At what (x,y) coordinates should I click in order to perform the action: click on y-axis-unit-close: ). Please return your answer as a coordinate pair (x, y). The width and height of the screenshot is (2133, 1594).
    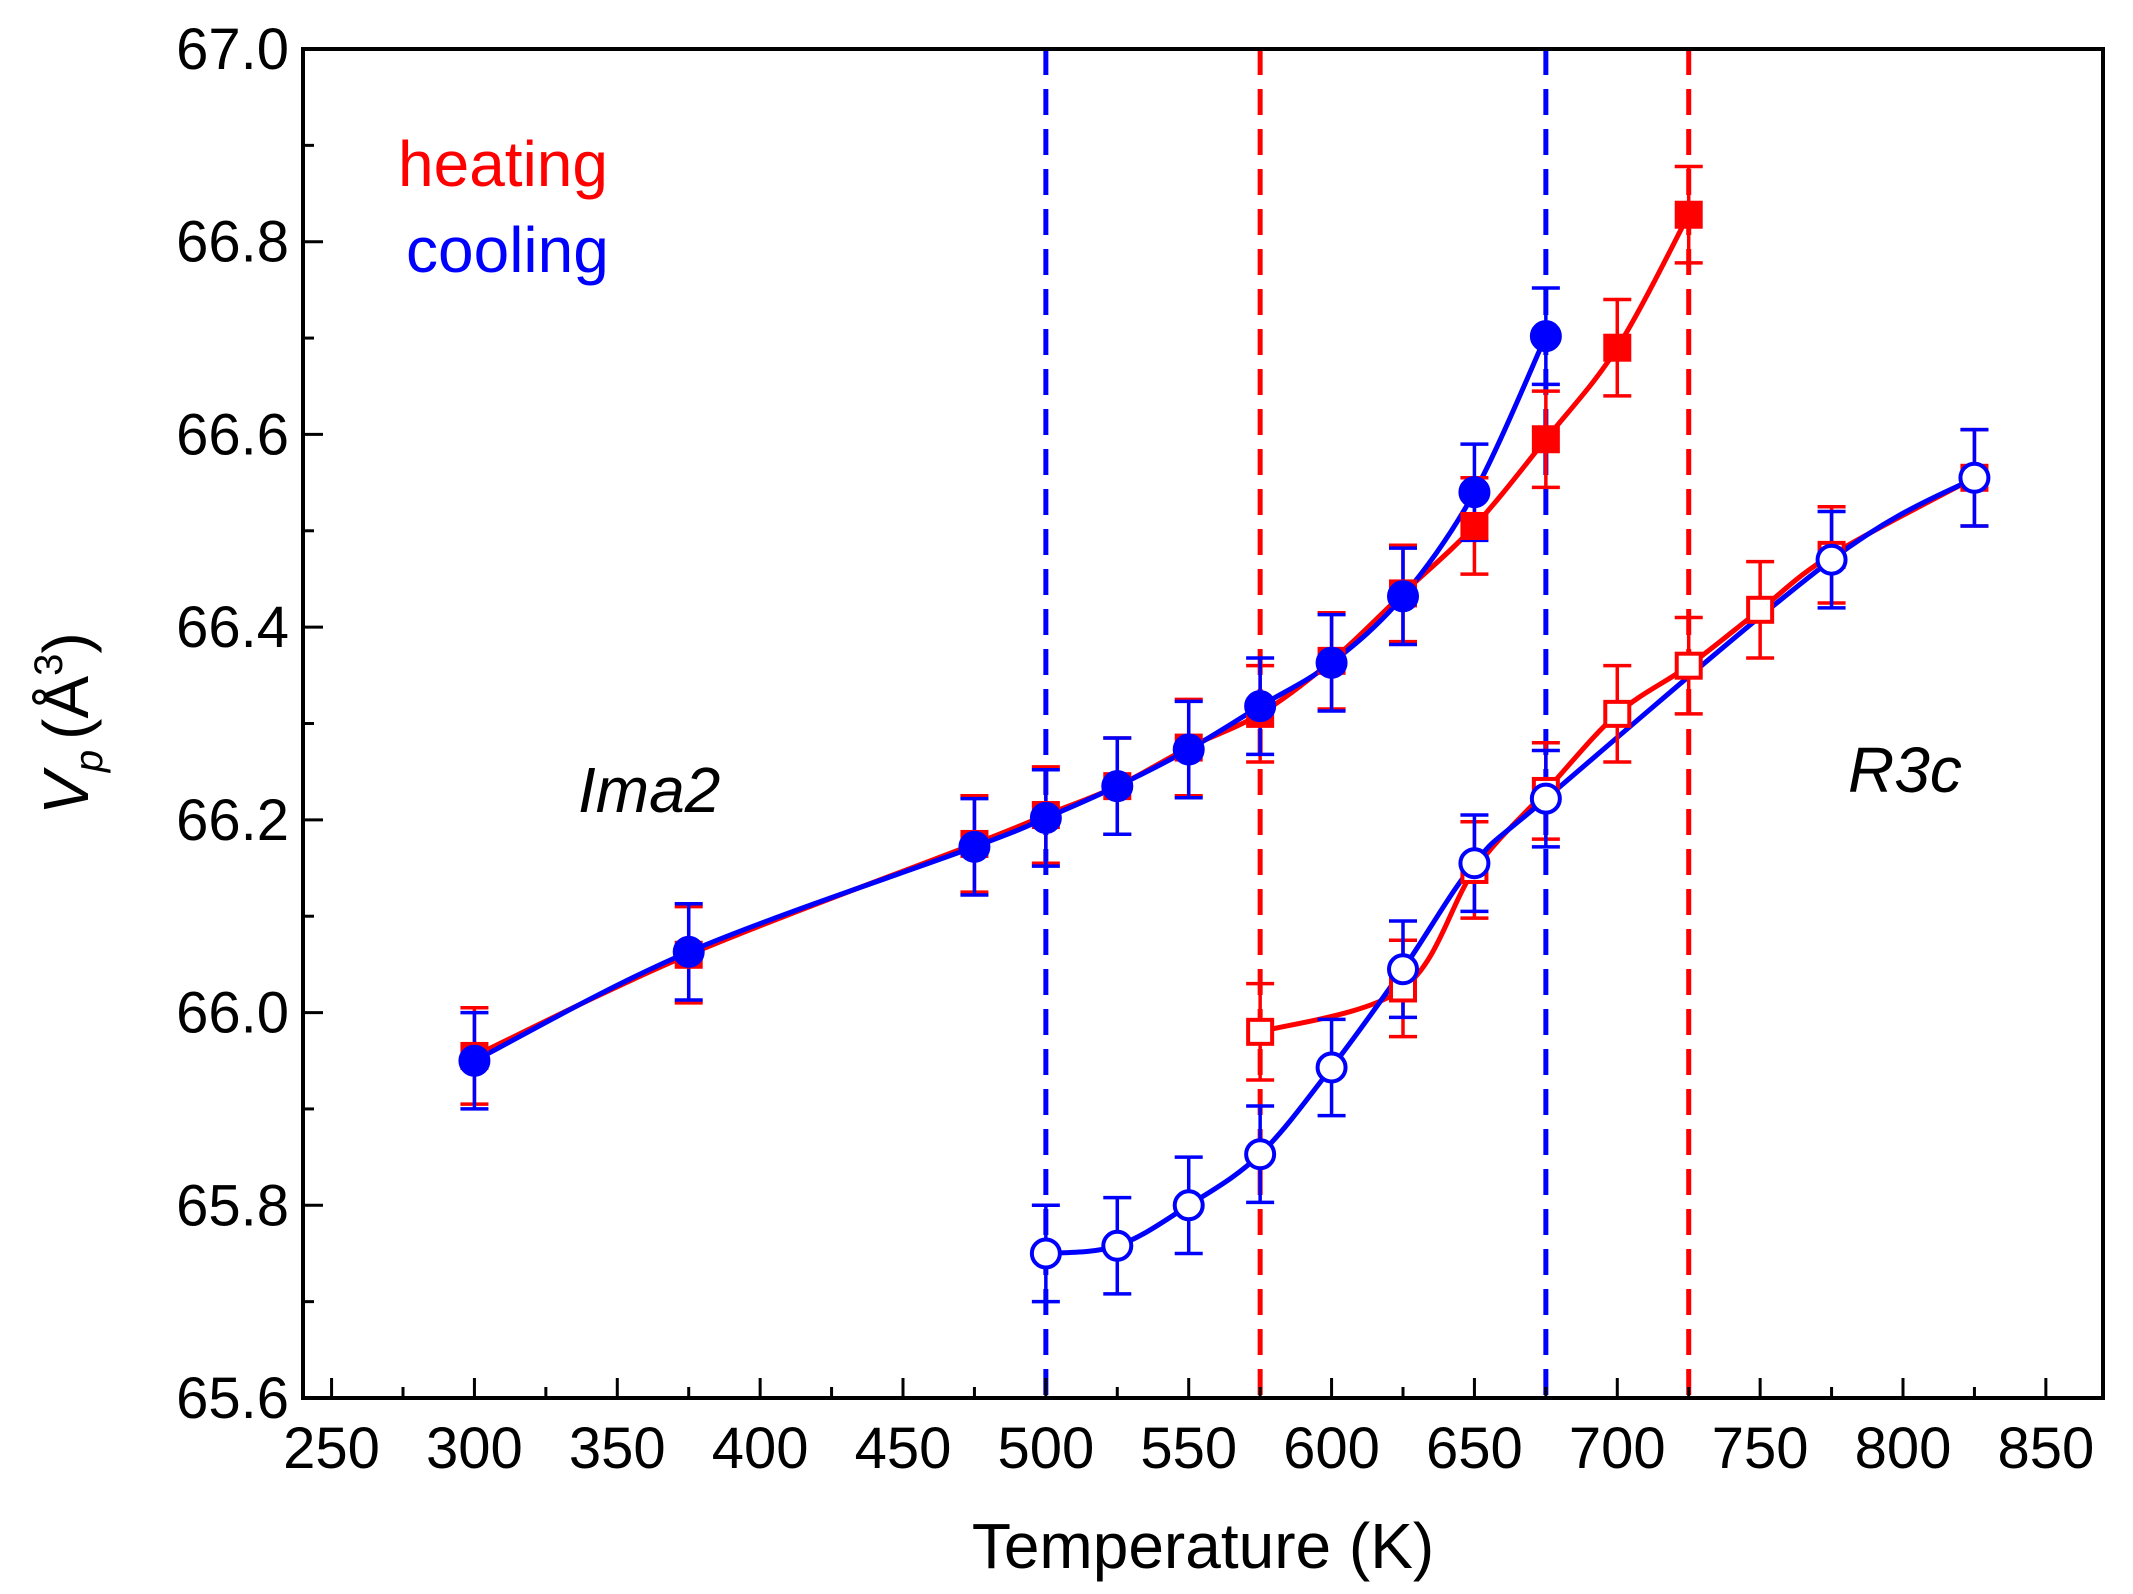
    Looking at the image, I should click on (66, 642).